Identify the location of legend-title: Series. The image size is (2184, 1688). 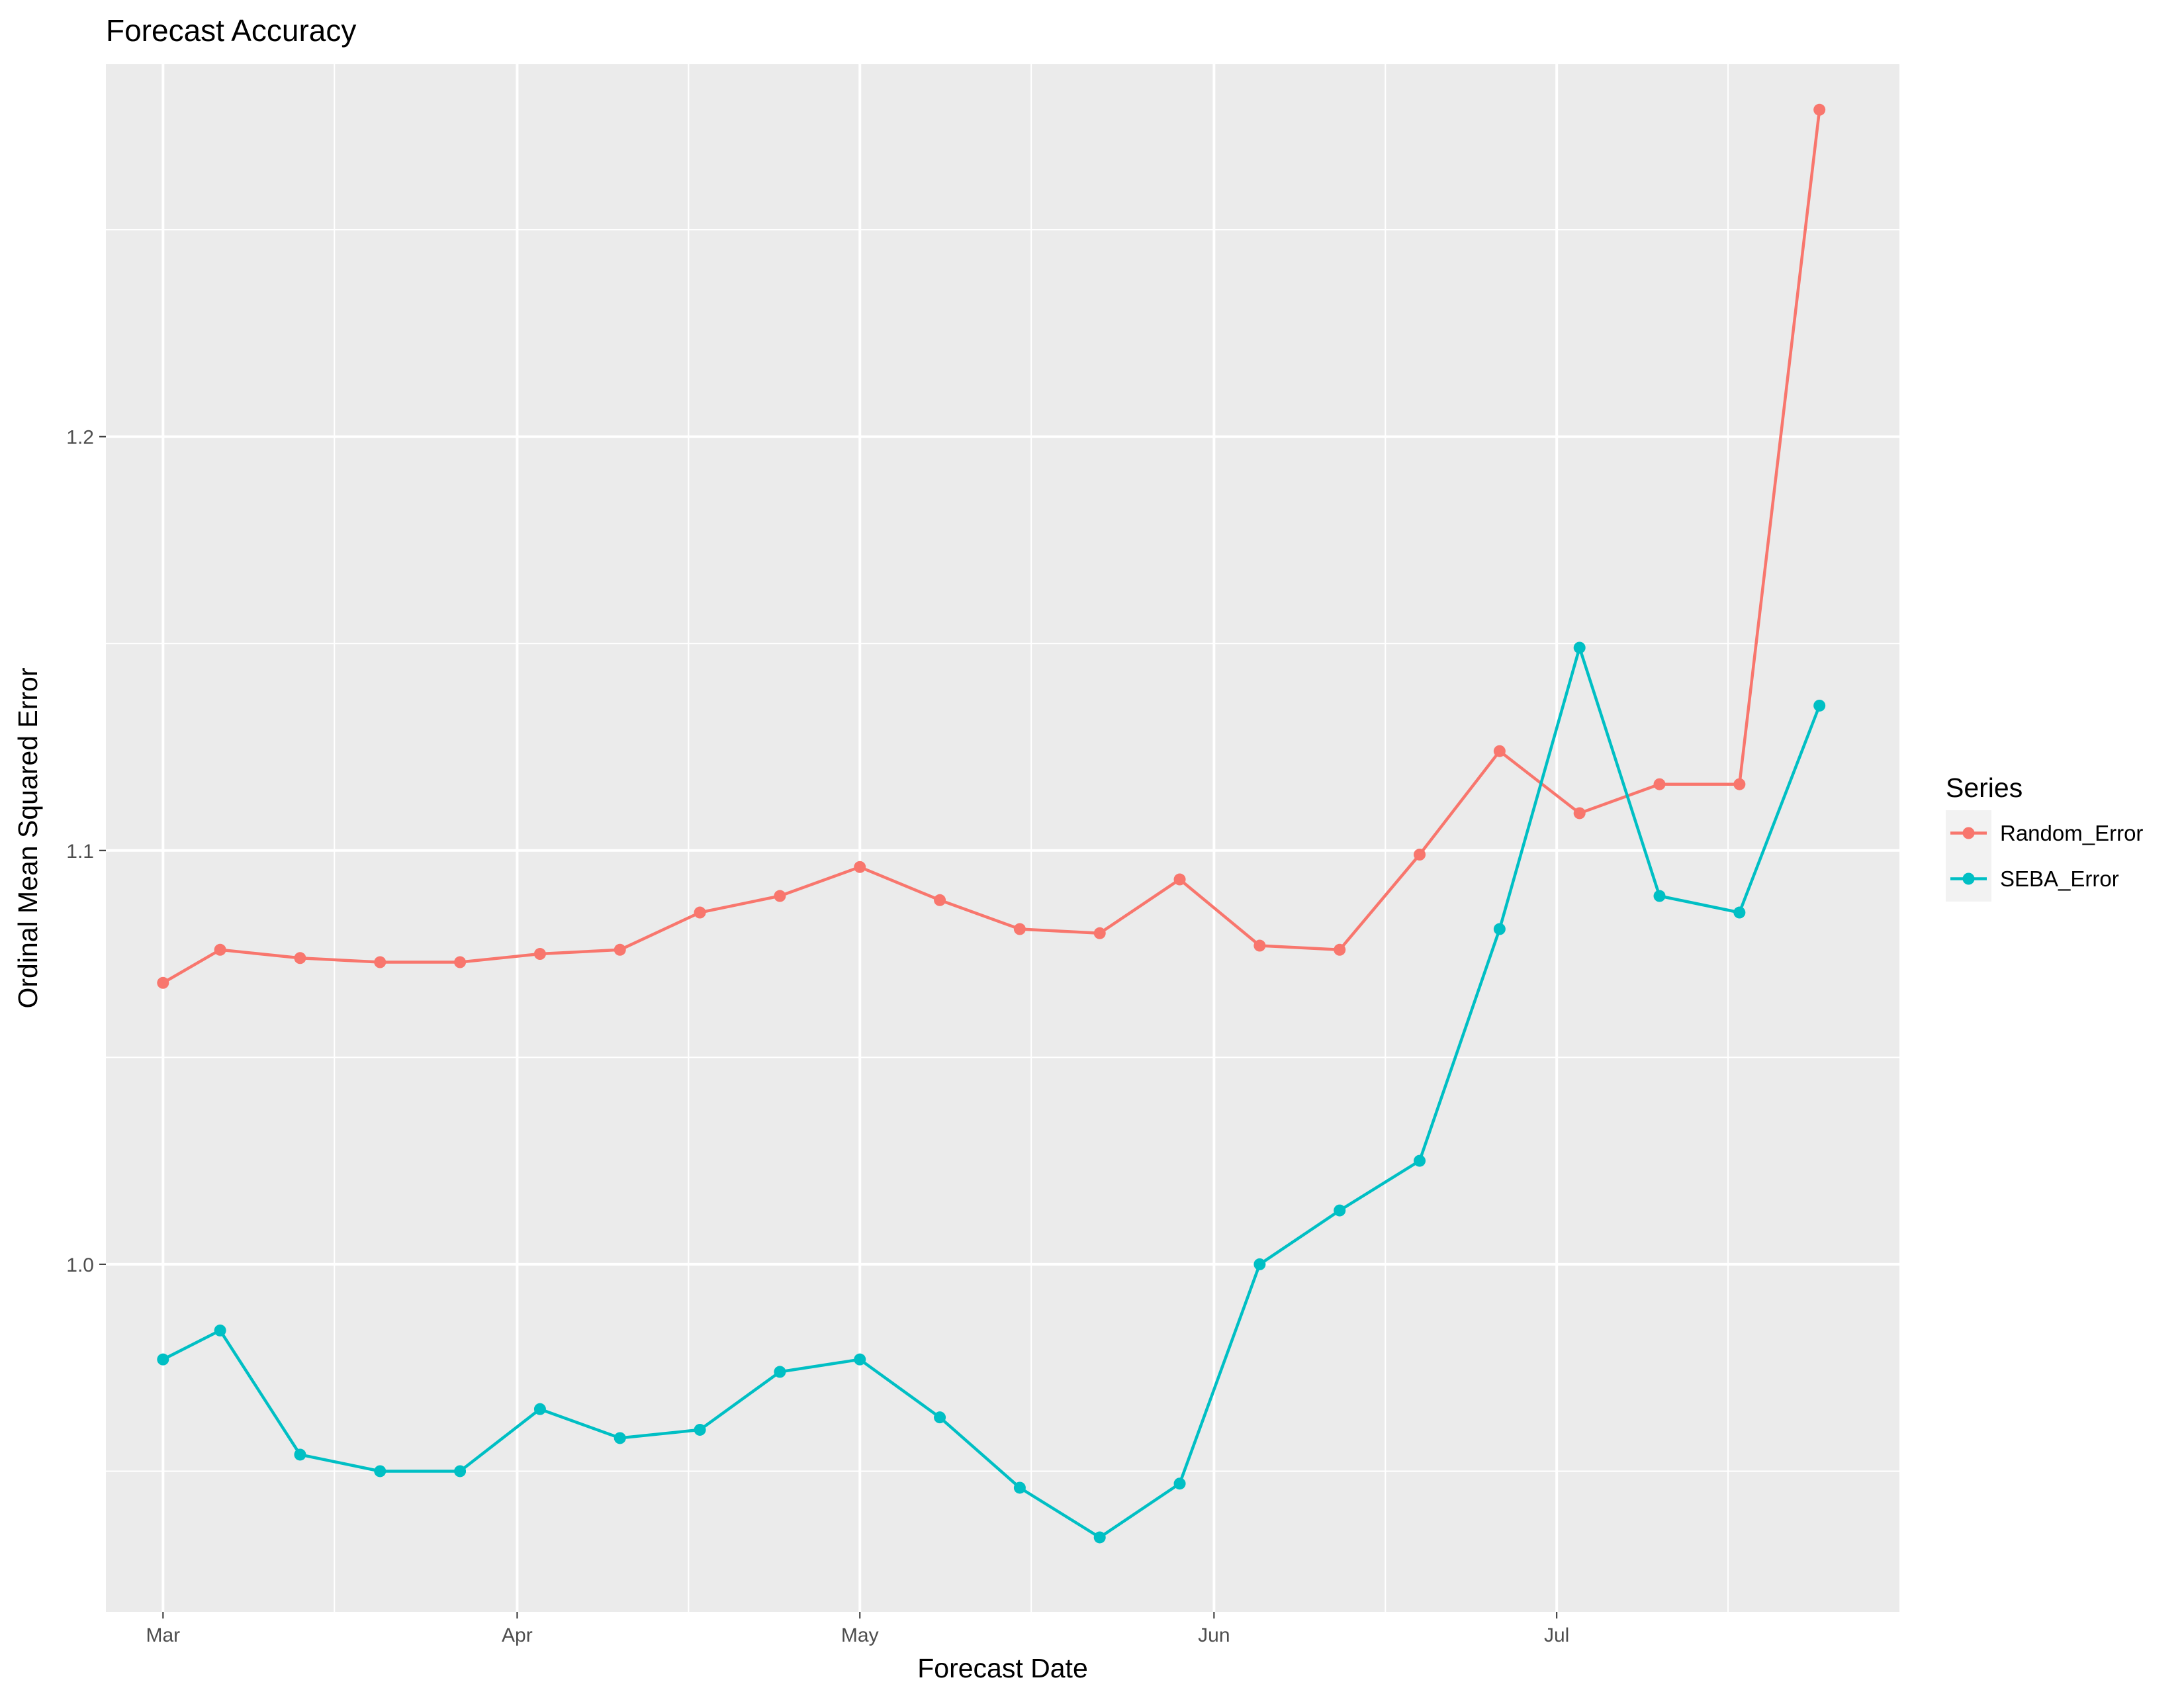
(1985, 788).